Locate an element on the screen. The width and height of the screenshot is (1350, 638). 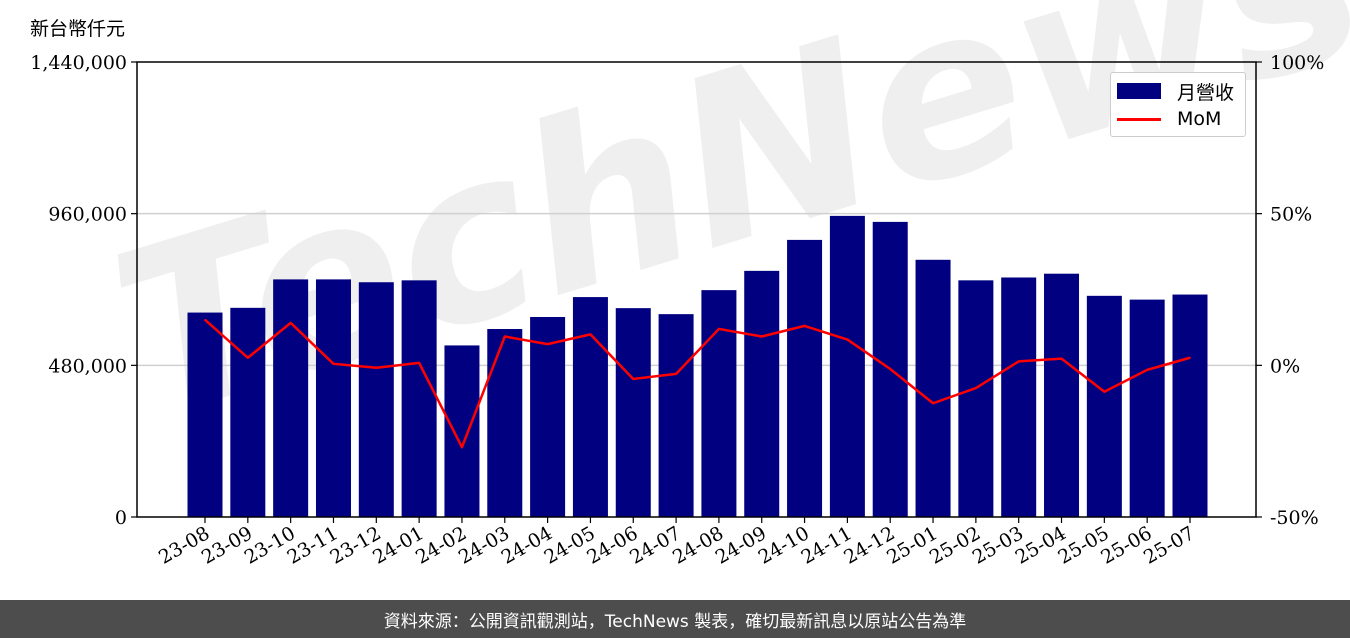
y-left-tick-label: 1,440,000 is located at coordinates (78, 63).